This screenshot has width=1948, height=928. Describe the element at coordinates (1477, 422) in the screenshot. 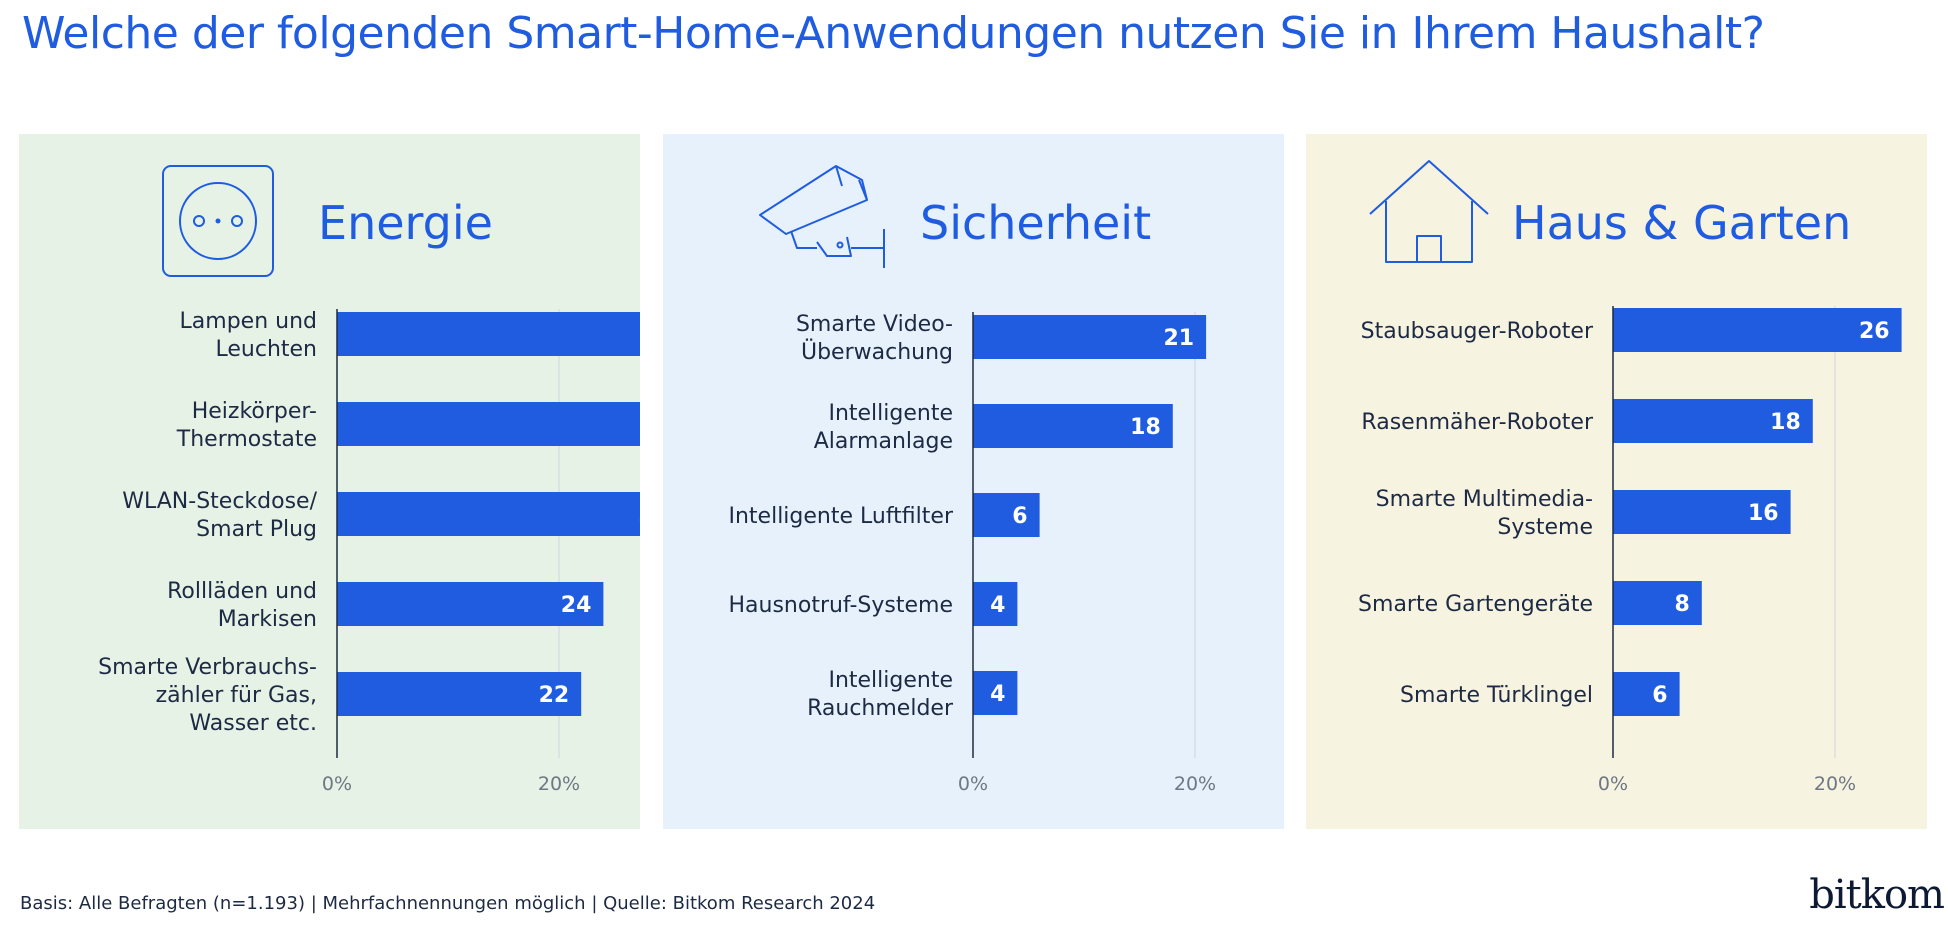

I see `category-label: Rasenmäher-Roboter` at that location.